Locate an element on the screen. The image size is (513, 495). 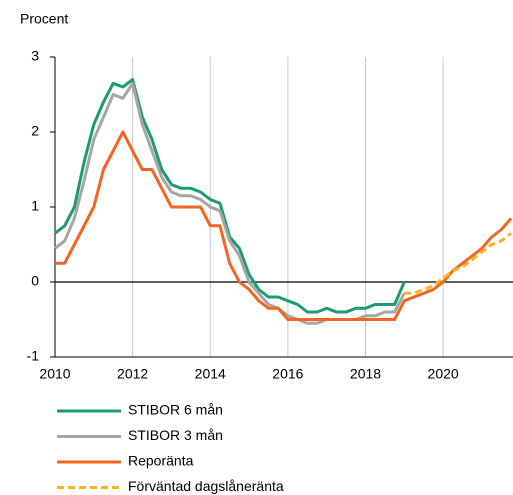
x-tick-label: 2010 is located at coordinates (54, 374).